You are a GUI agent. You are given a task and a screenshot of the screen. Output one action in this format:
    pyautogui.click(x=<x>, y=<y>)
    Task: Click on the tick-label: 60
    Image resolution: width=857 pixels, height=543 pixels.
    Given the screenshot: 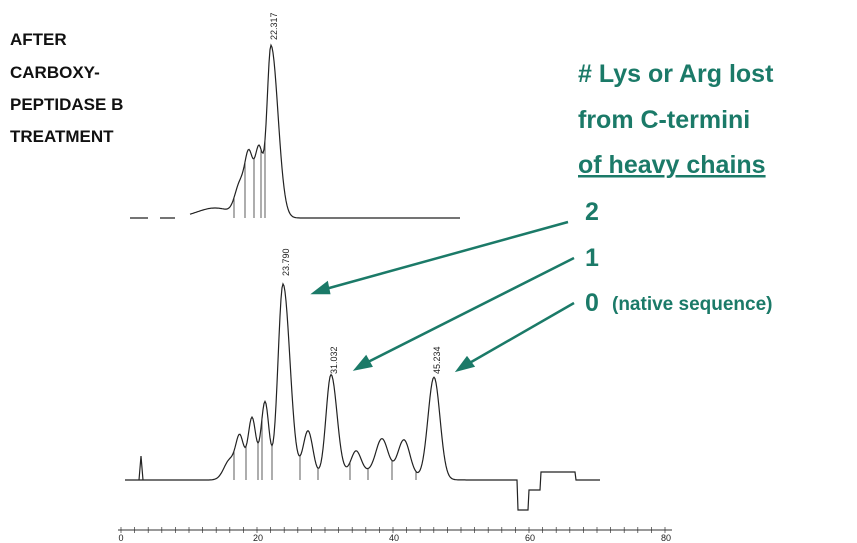 What is the action you would take?
    pyautogui.click(x=530, y=538)
    